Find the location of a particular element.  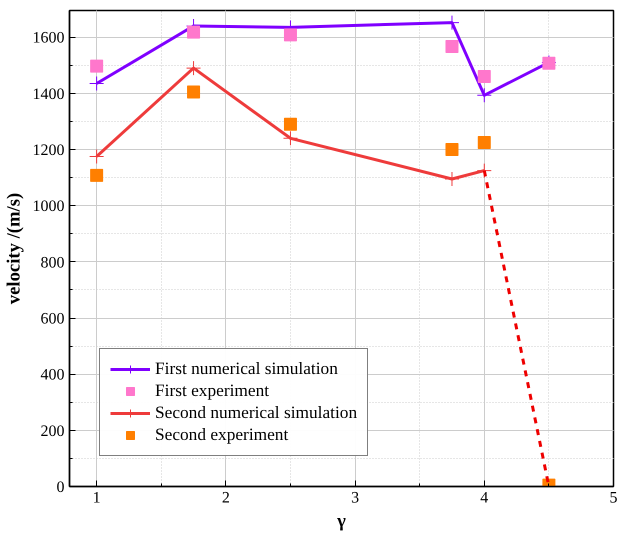

legend-label: First experiment is located at coordinates (212, 391).